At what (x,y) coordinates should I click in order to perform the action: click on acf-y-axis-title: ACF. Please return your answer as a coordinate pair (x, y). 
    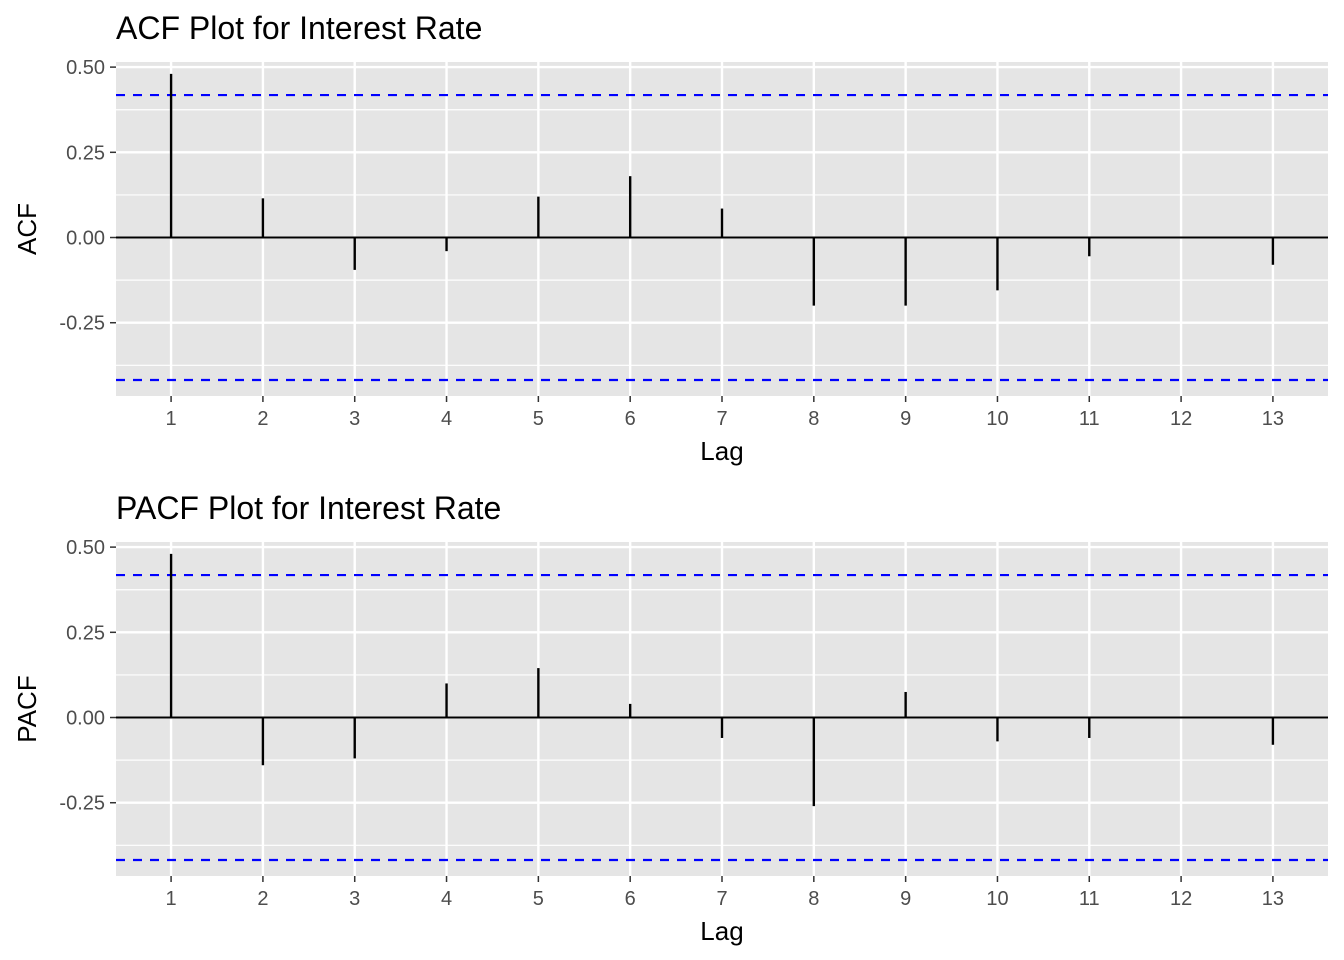
    Looking at the image, I should click on (27, 229).